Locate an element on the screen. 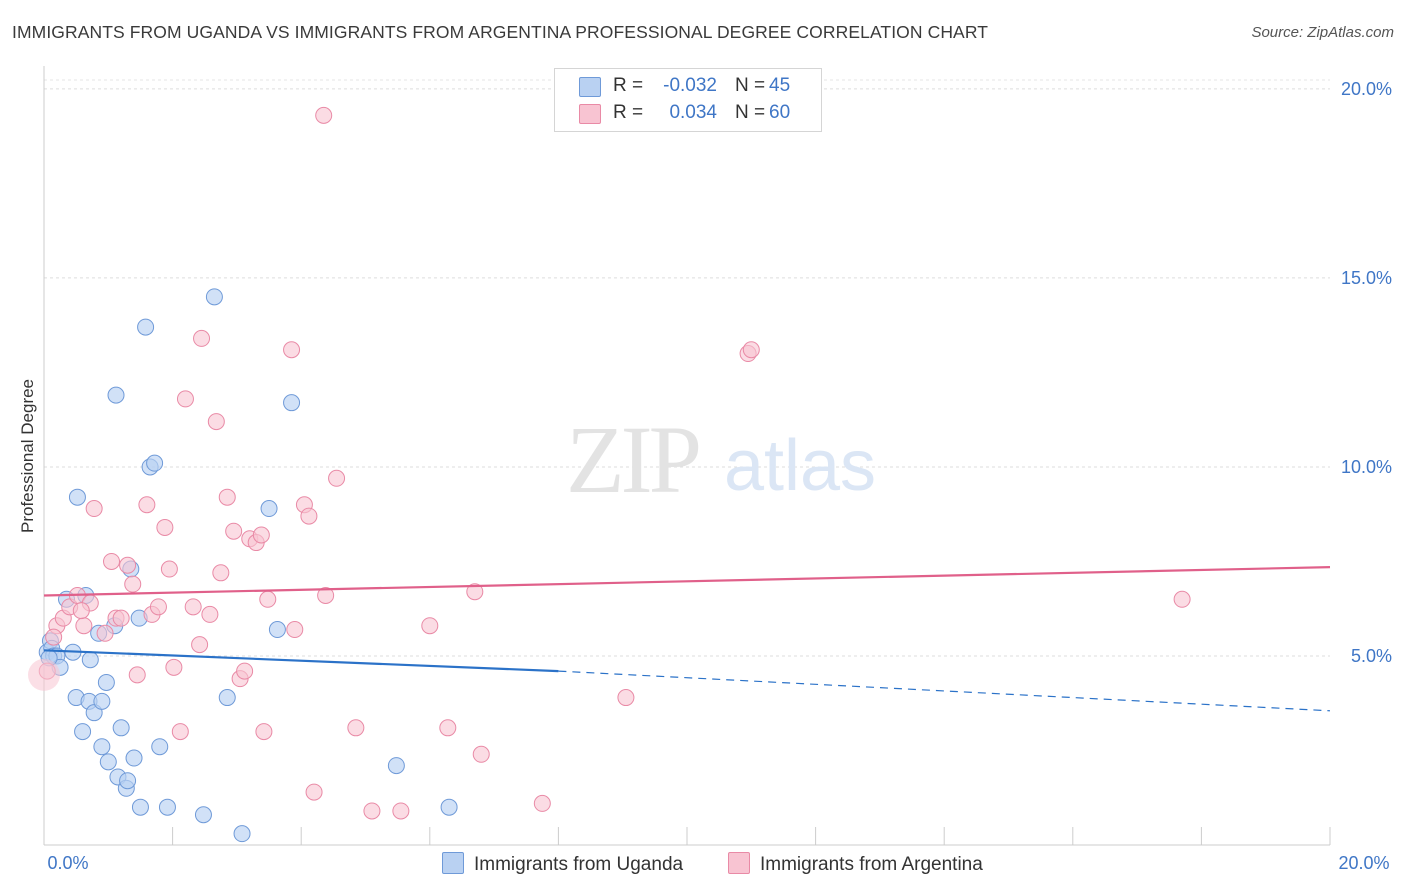  uganda-trend-dashed is located at coordinates (944, 691).